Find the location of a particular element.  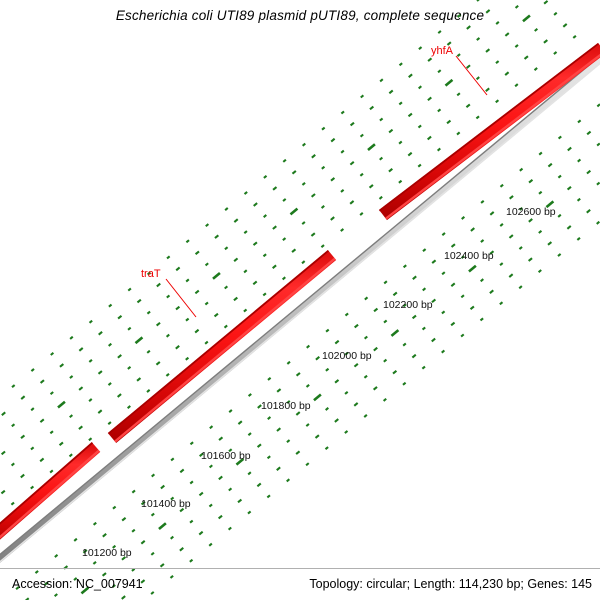

gene-label-traT: traT is located at coordinates (151, 274).